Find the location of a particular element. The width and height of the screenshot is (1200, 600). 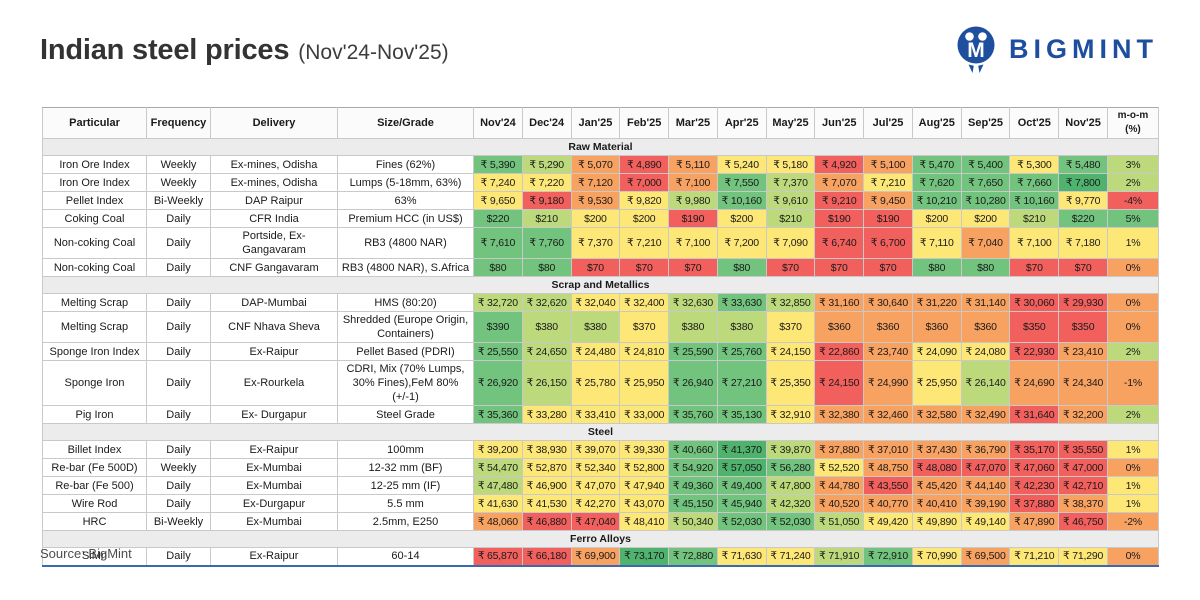

brand: M BIGMINT is located at coordinates (1055, 49).